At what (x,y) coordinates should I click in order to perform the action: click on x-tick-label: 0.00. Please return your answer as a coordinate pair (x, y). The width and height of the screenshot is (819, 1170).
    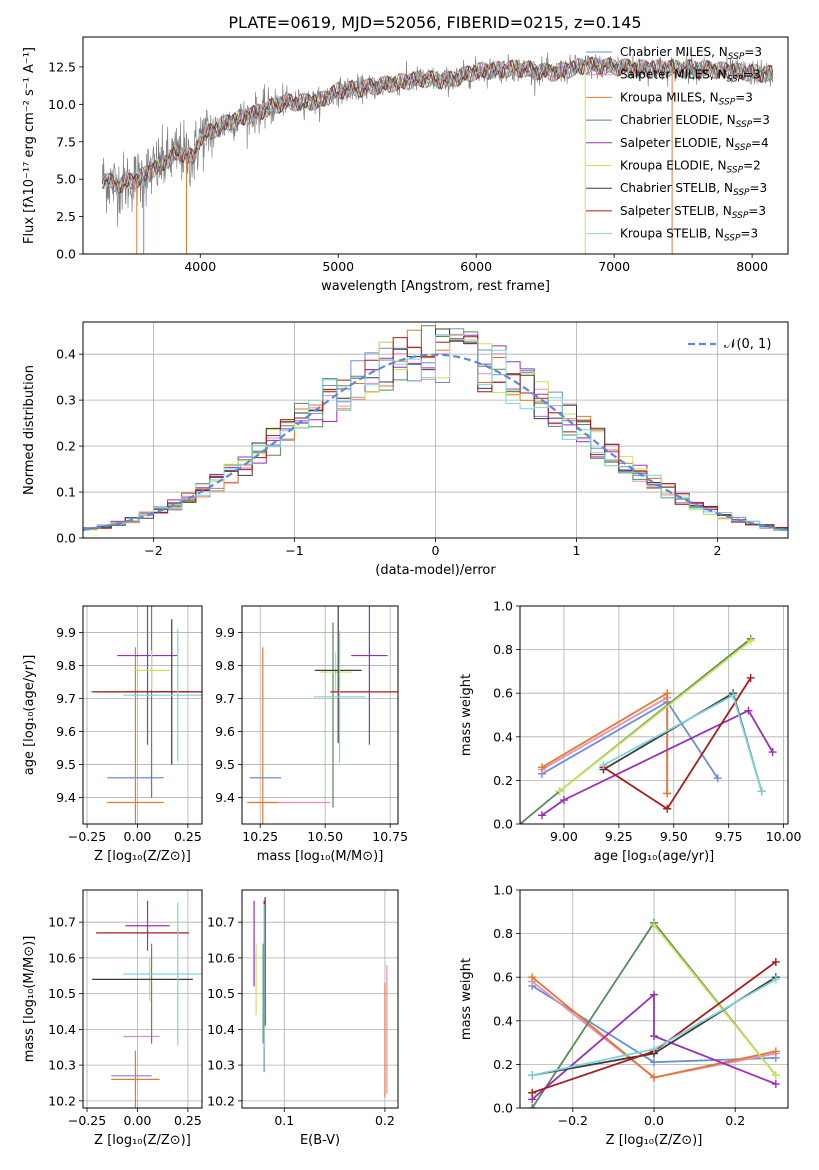
    Looking at the image, I should click on (138, 836).